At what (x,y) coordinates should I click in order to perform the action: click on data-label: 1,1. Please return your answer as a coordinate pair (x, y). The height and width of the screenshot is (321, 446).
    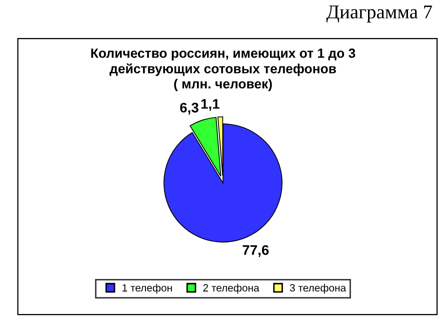
    Looking at the image, I should click on (210, 105).